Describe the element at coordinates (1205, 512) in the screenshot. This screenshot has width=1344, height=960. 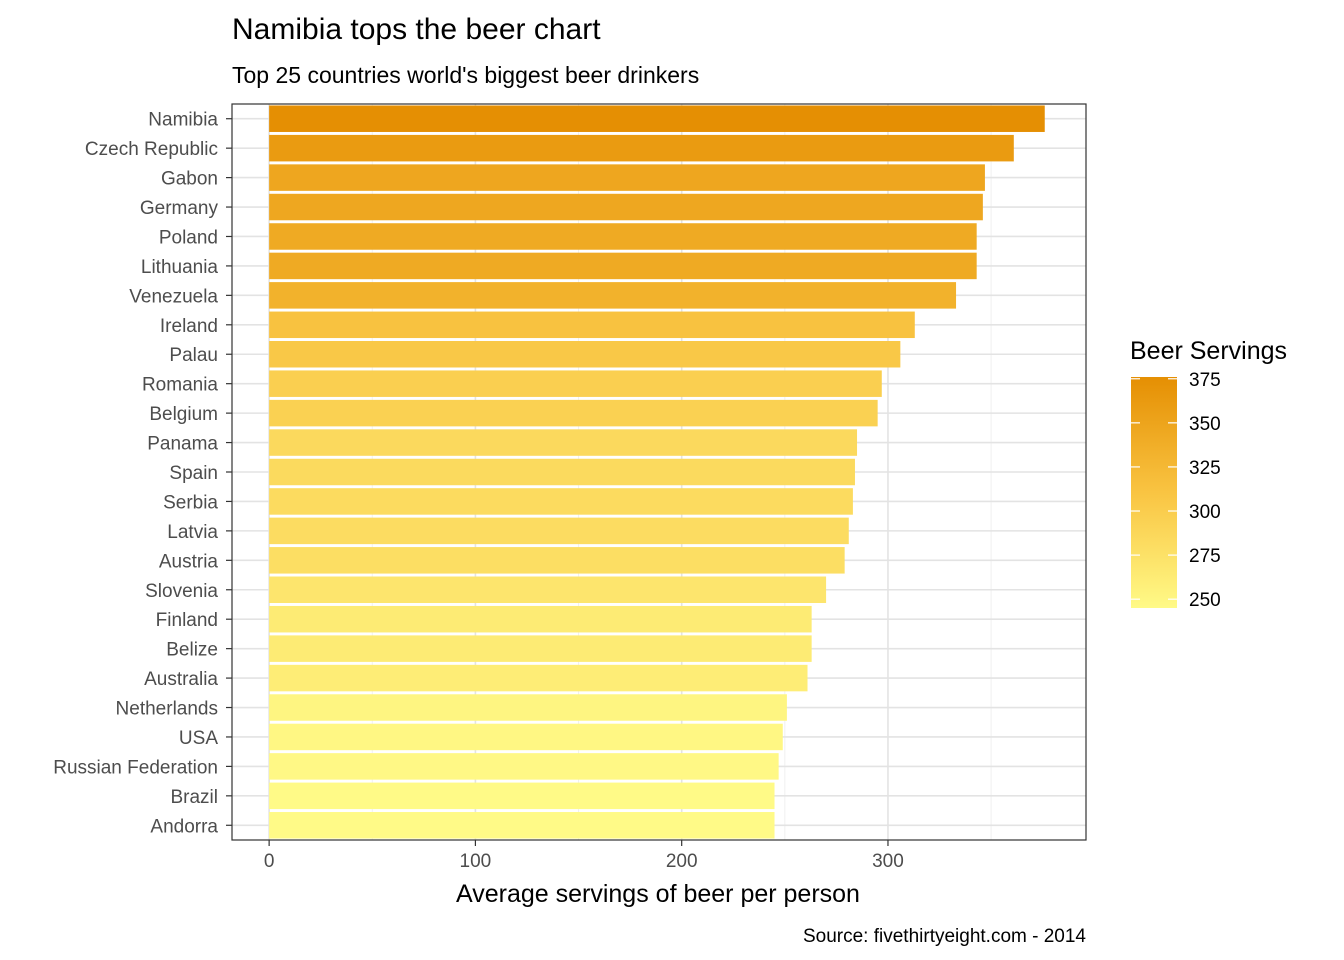
I see `legend-tick-label: 300` at that location.